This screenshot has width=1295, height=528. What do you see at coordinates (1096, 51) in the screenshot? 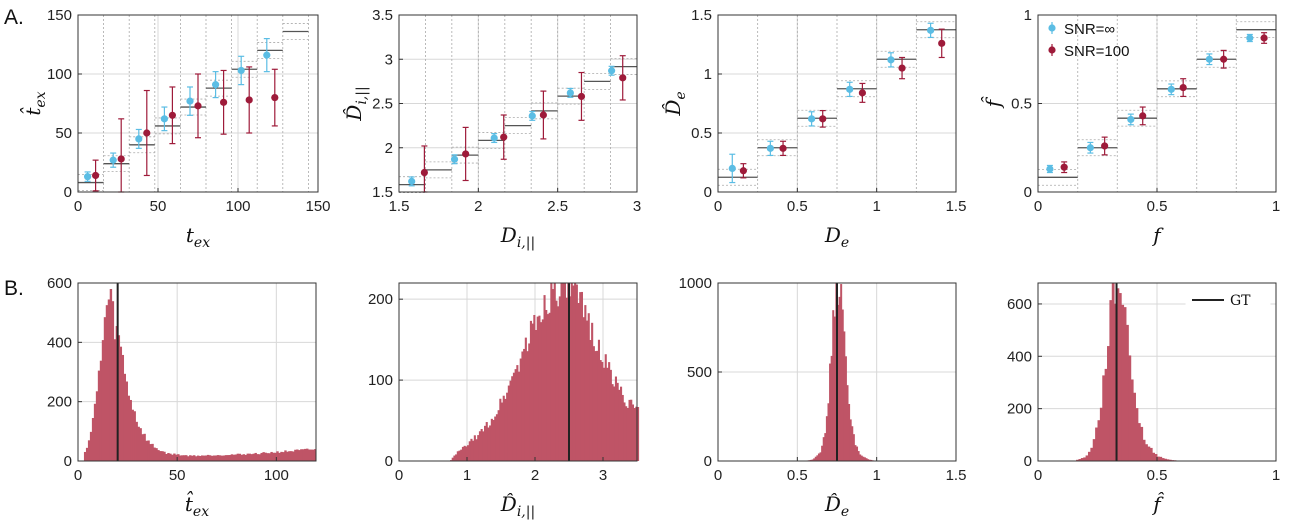
I see `legend-entry: SNR=100` at bounding box center [1096, 51].